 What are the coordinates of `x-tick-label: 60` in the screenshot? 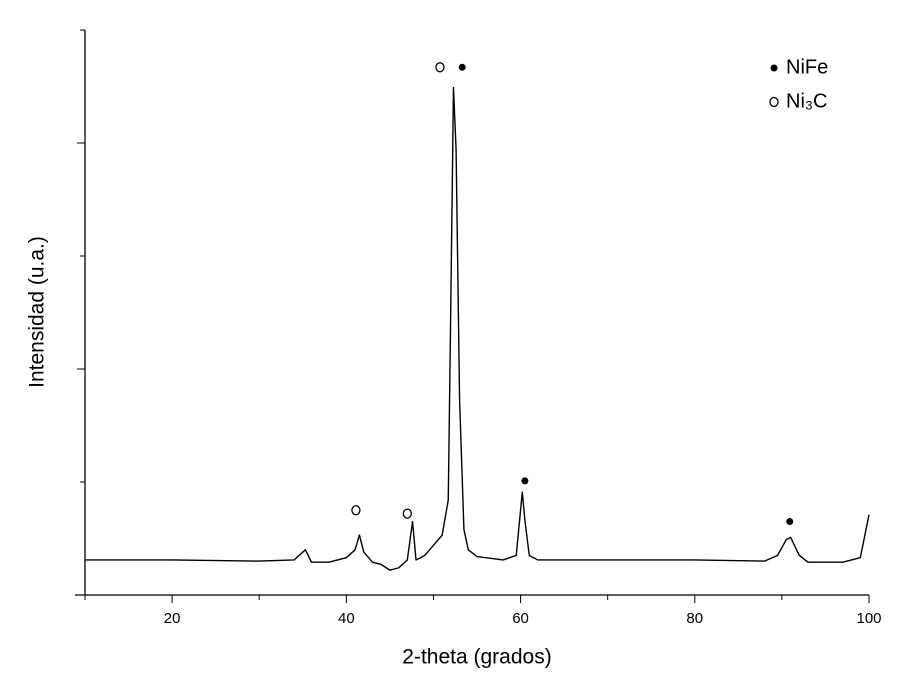 It's located at (520, 618).